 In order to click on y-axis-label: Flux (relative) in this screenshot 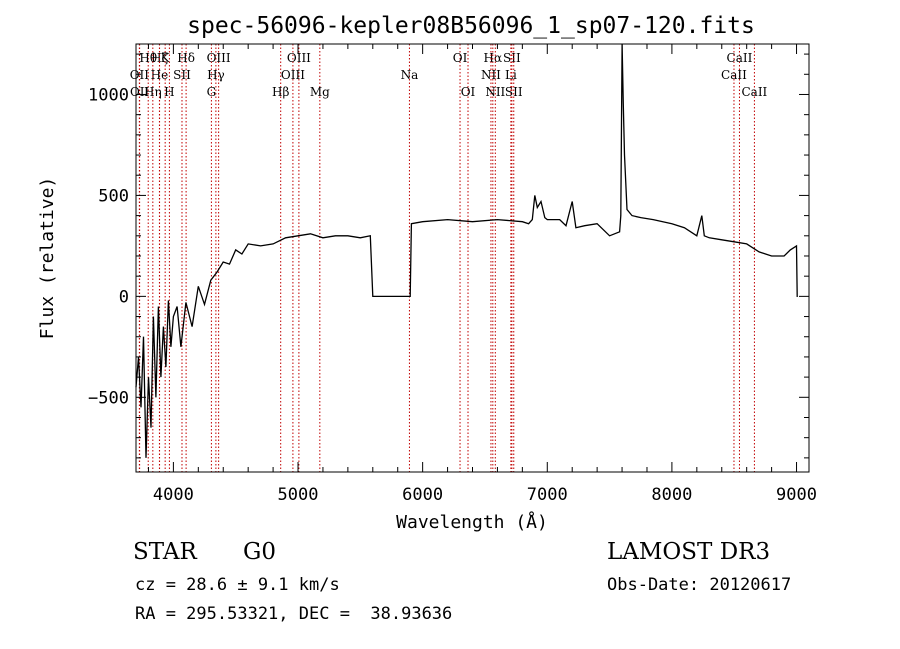, I will do `click(47, 258)`.